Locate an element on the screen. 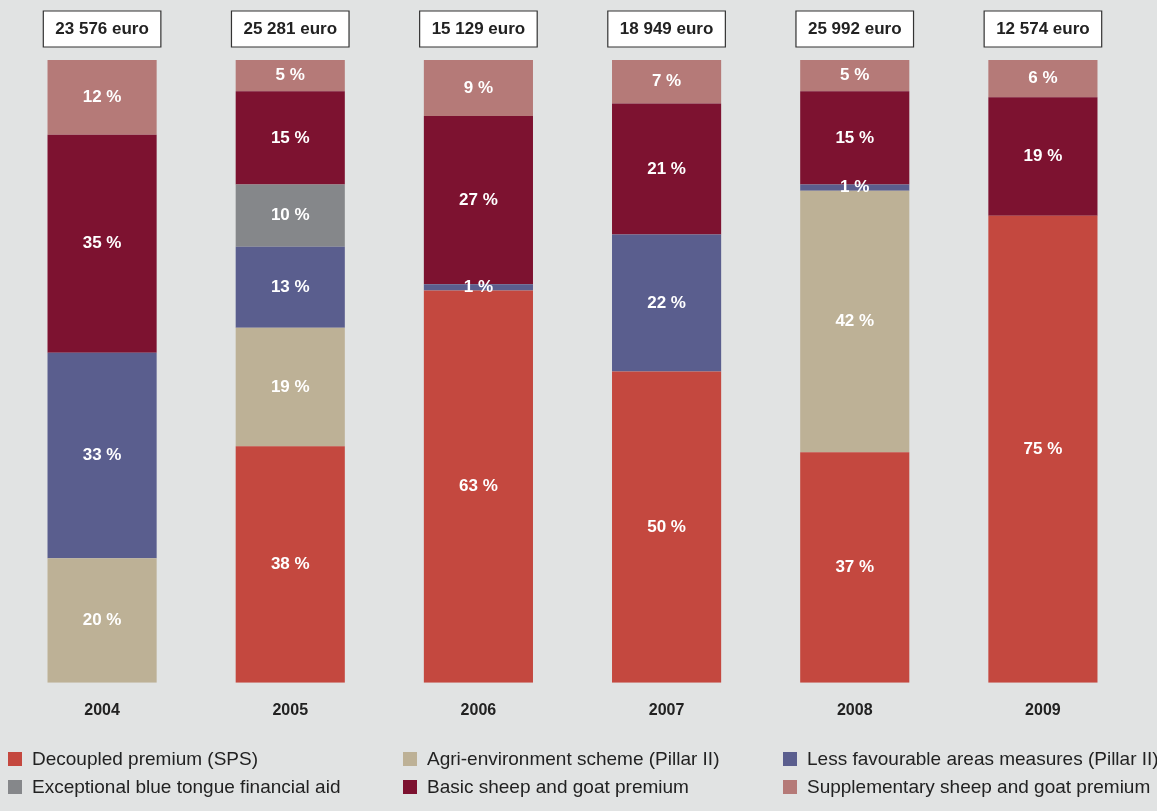 This screenshot has height=811, width=1157. legend-label: Supplementary sheep and goat premium is located at coordinates (979, 787).